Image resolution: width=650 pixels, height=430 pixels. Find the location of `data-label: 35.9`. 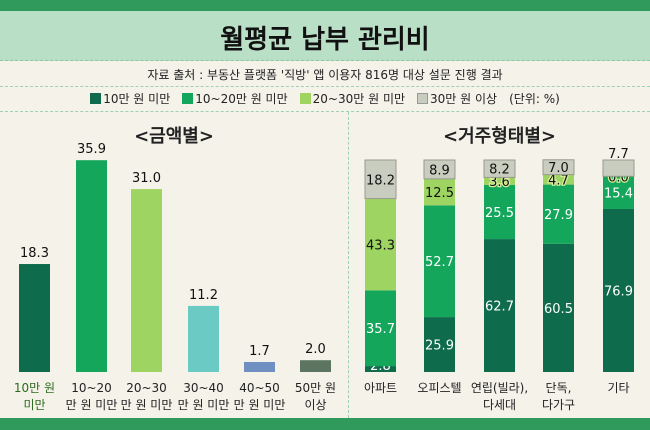

data-label: 35.9 is located at coordinates (91, 149).